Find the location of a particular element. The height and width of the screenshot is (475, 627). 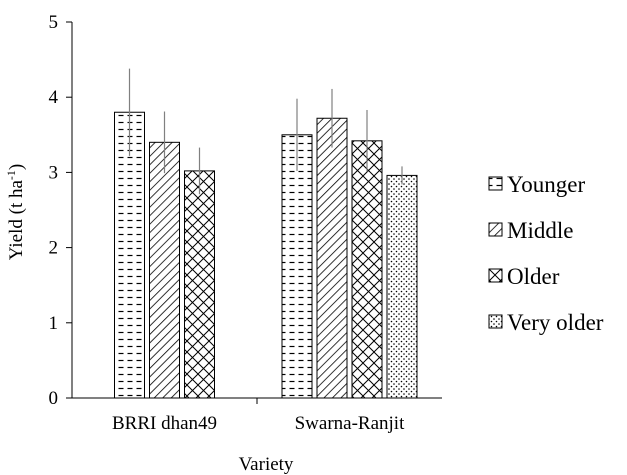

error-bars is located at coordinates (265, 131).